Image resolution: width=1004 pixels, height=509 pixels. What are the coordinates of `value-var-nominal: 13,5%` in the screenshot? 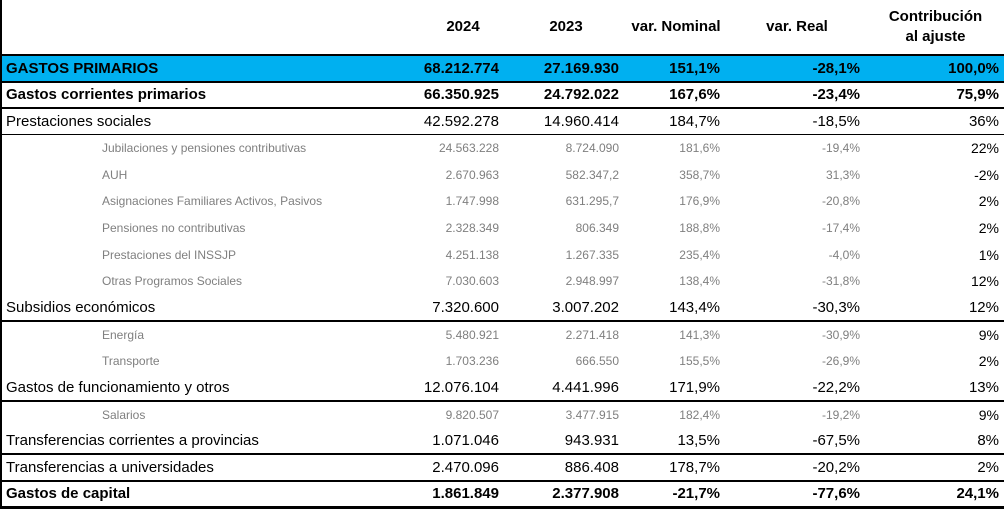 It's located at (676, 441).